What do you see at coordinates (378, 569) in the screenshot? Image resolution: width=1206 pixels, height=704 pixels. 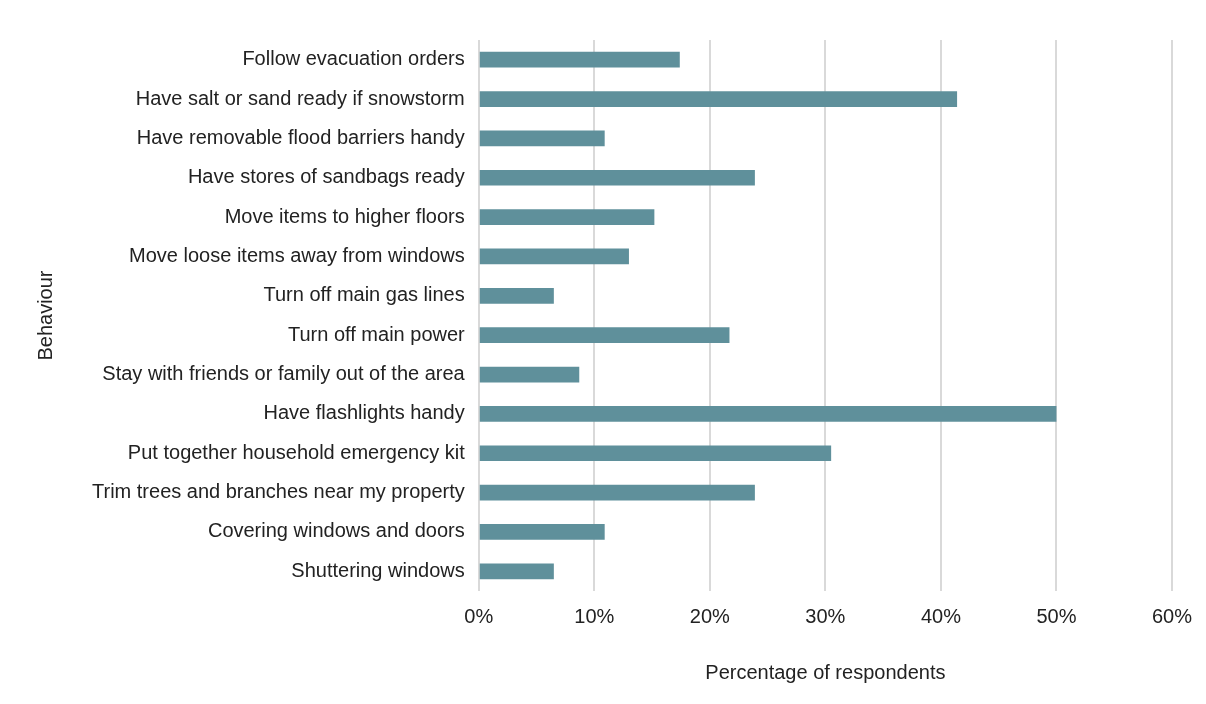 I see `y-tick-label: Shuttering windows` at bounding box center [378, 569].